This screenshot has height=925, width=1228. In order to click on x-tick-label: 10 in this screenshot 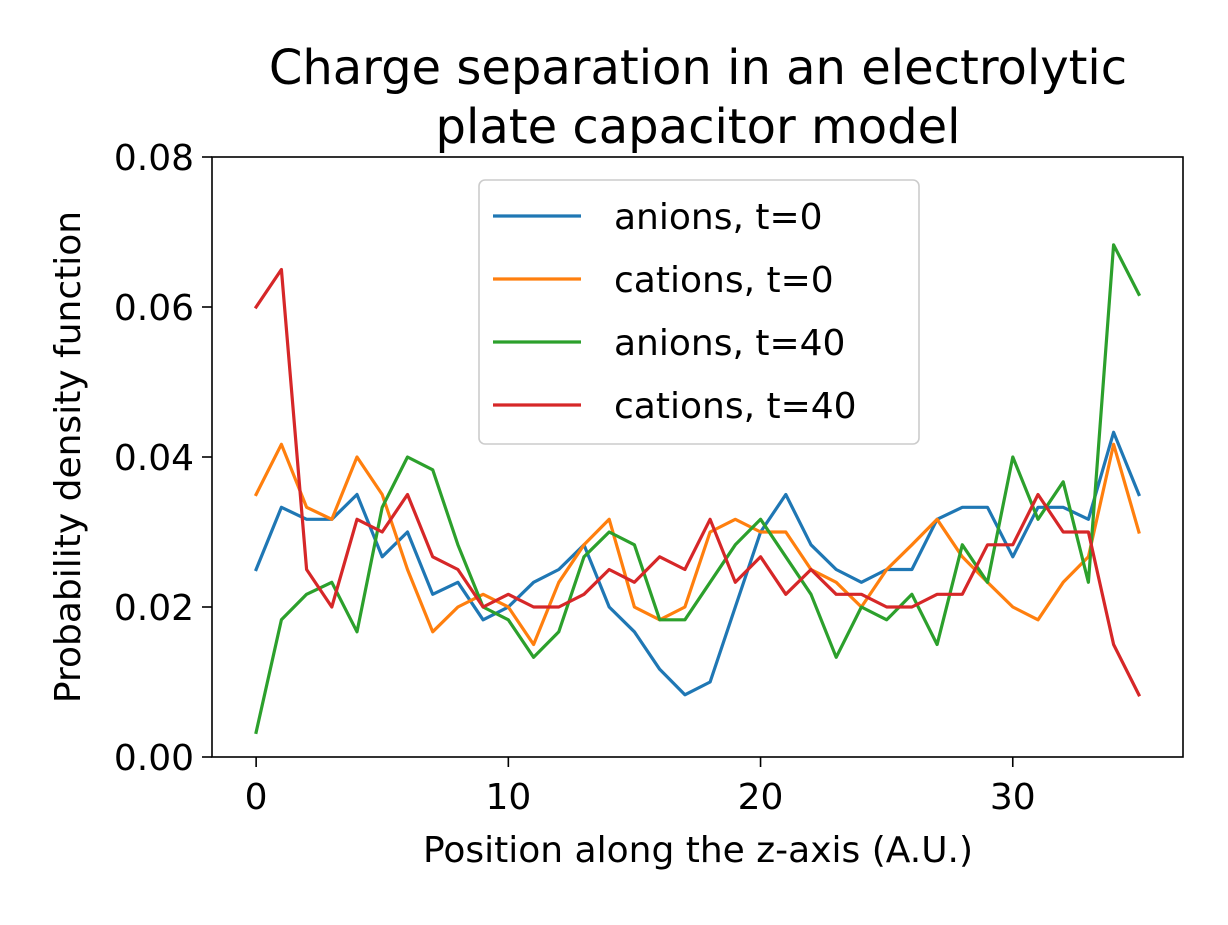, I will do `click(508, 797)`.